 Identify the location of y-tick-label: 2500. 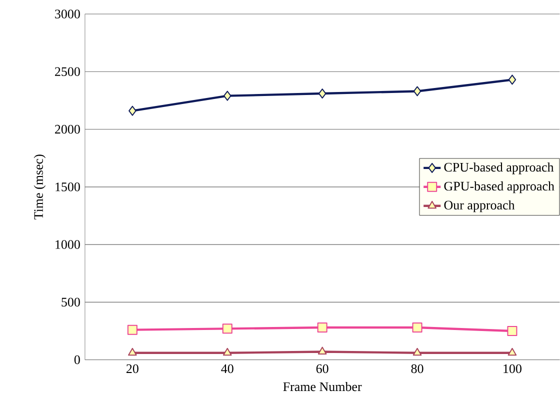
(67, 71).